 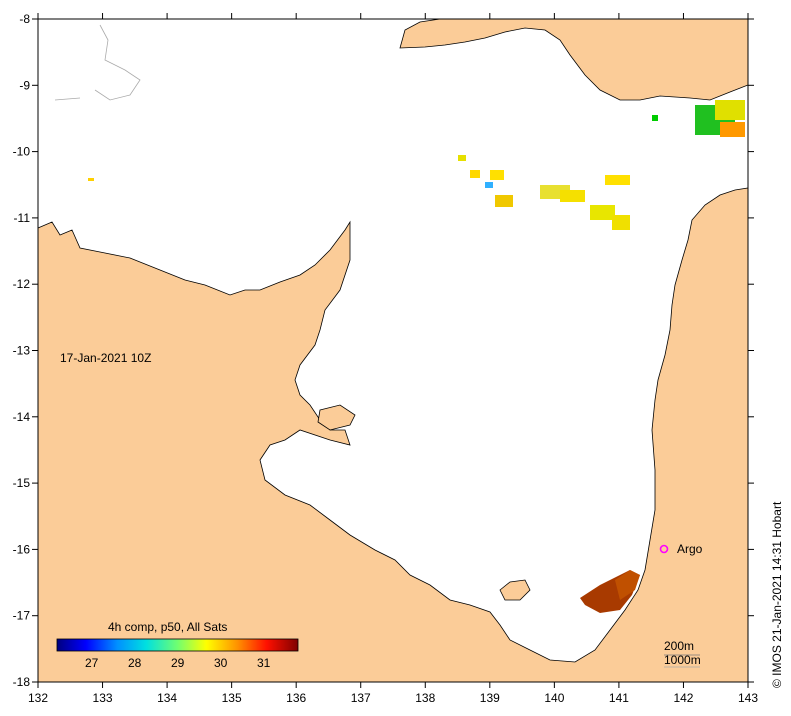 I want to click on depth-200m-label: 200m, so click(x=679, y=646).